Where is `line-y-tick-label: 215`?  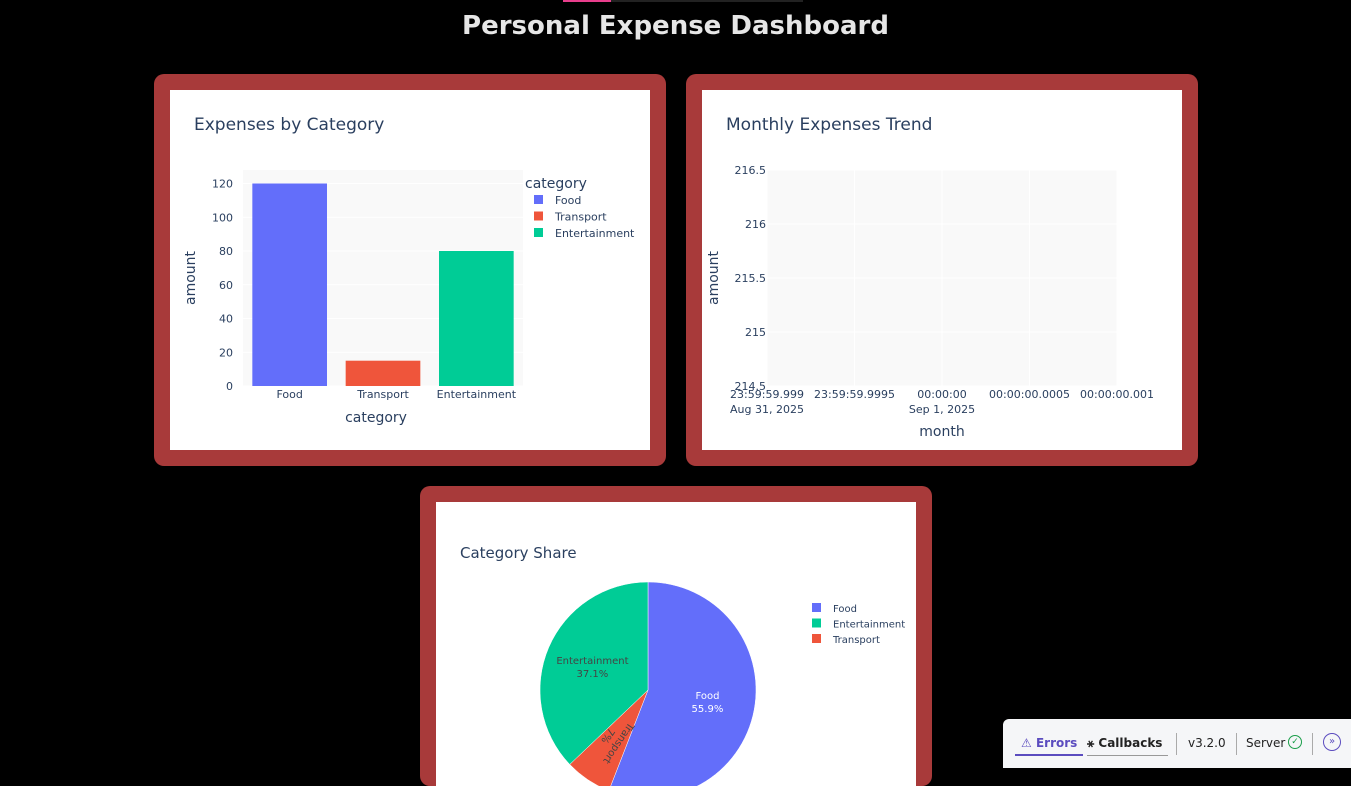 line-y-tick-label: 215 is located at coordinates (755, 332).